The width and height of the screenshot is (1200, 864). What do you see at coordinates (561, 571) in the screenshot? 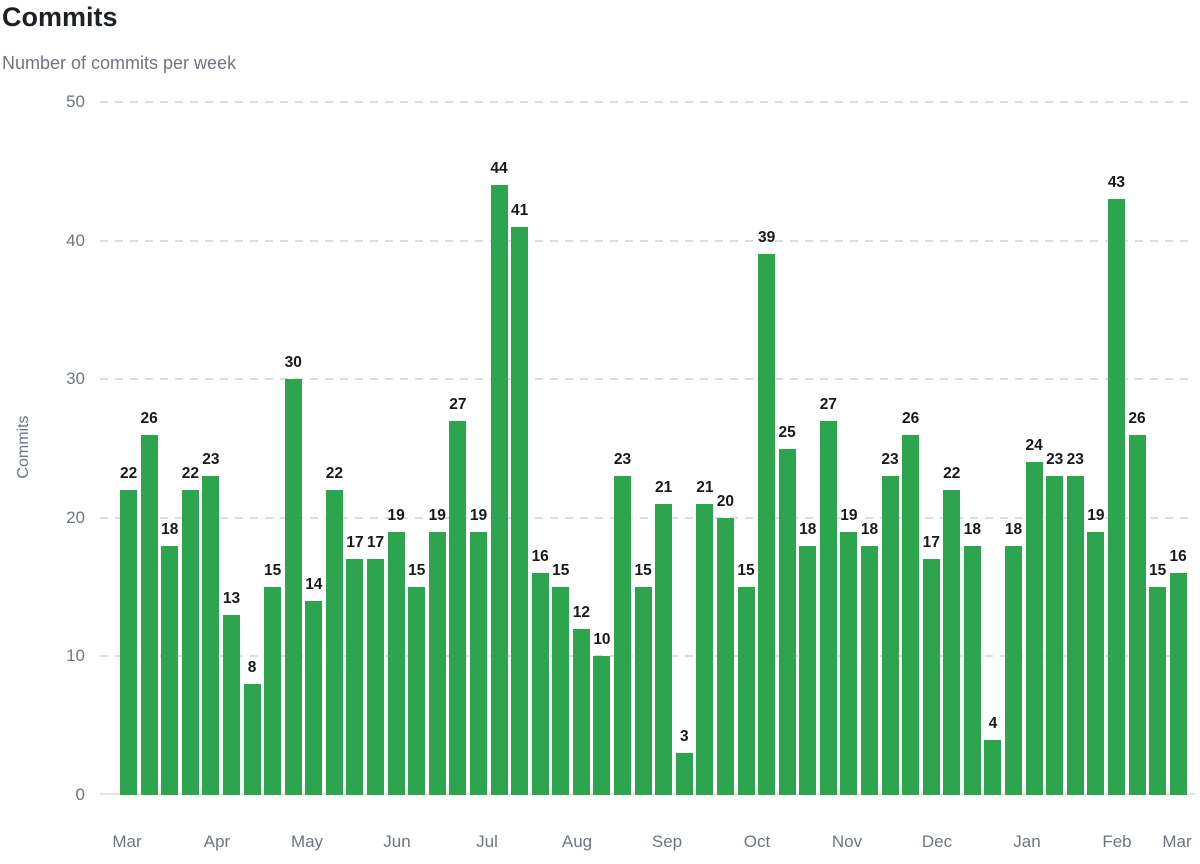
I see `bar-value-label-week-22: 15` at bounding box center [561, 571].